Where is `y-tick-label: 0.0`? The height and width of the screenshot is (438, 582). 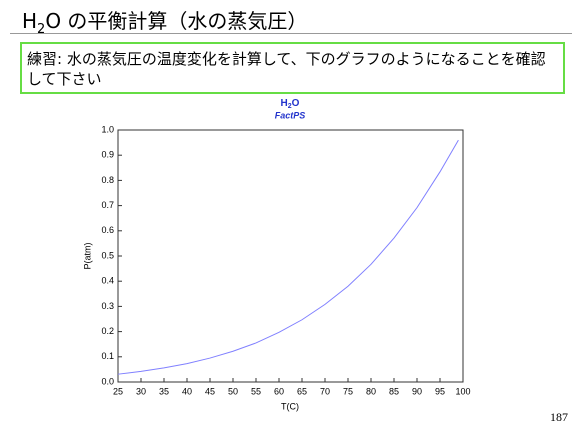 y-tick-label: 0.0 is located at coordinates (107, 381).